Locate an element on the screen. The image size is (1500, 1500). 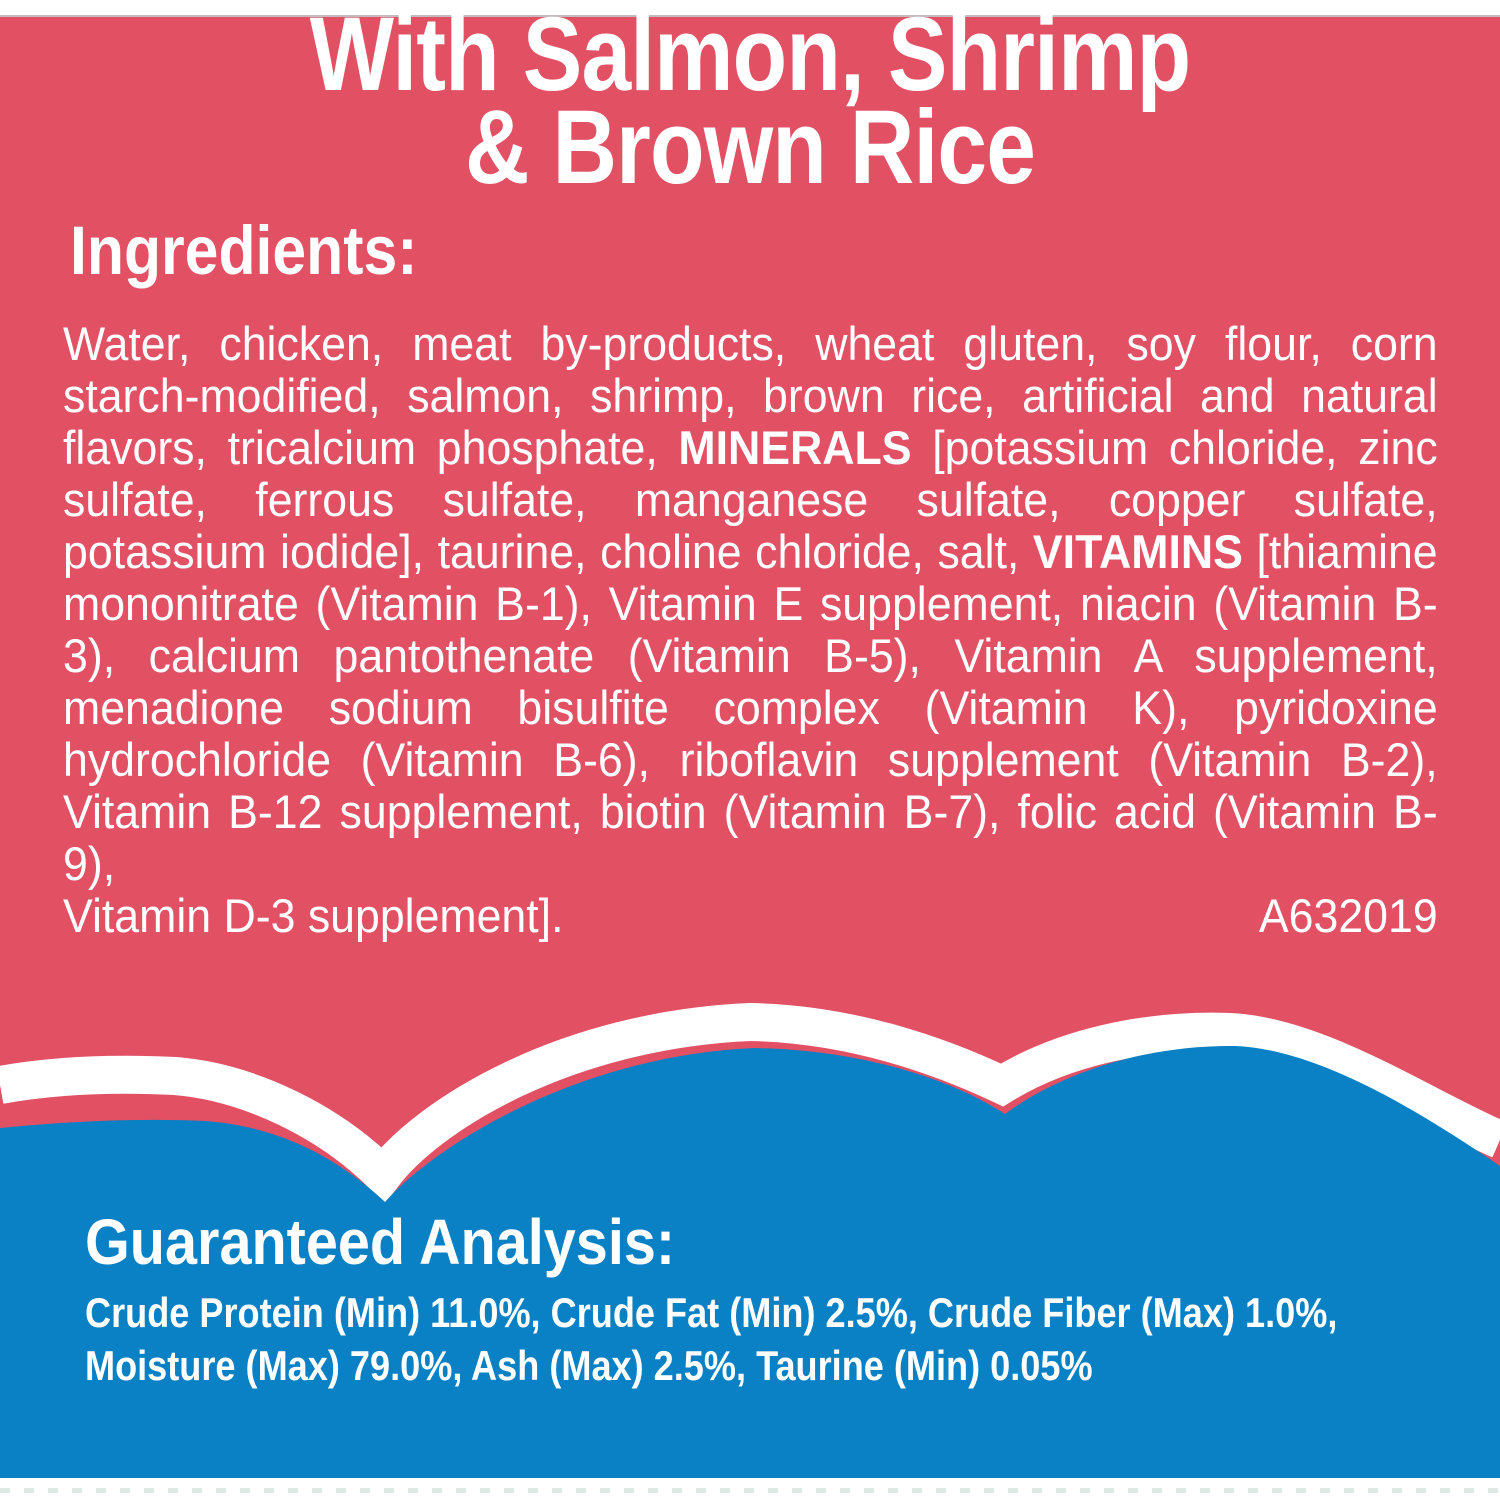
variety-title: With Salmon, Shrimp & Brown Rice is located at coordinates (750, 103).